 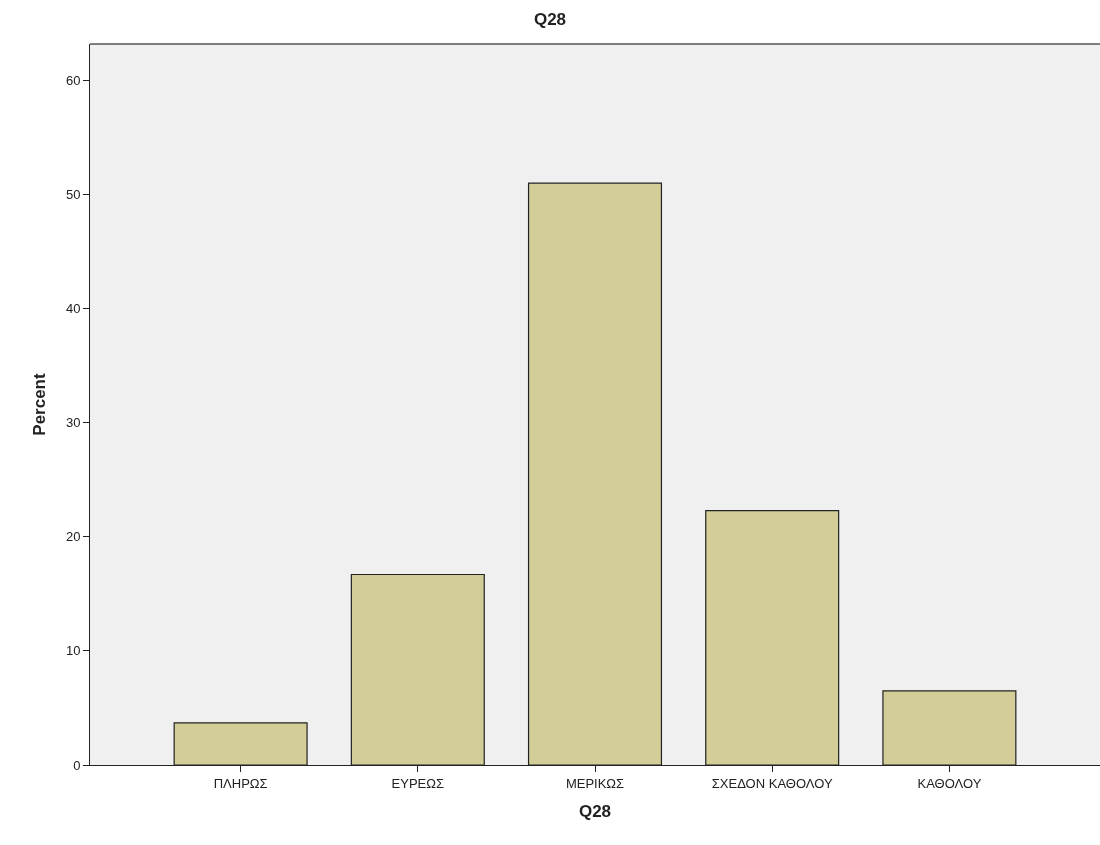 I want to click on y-tick-label: 10, so click(x=73, y=651).